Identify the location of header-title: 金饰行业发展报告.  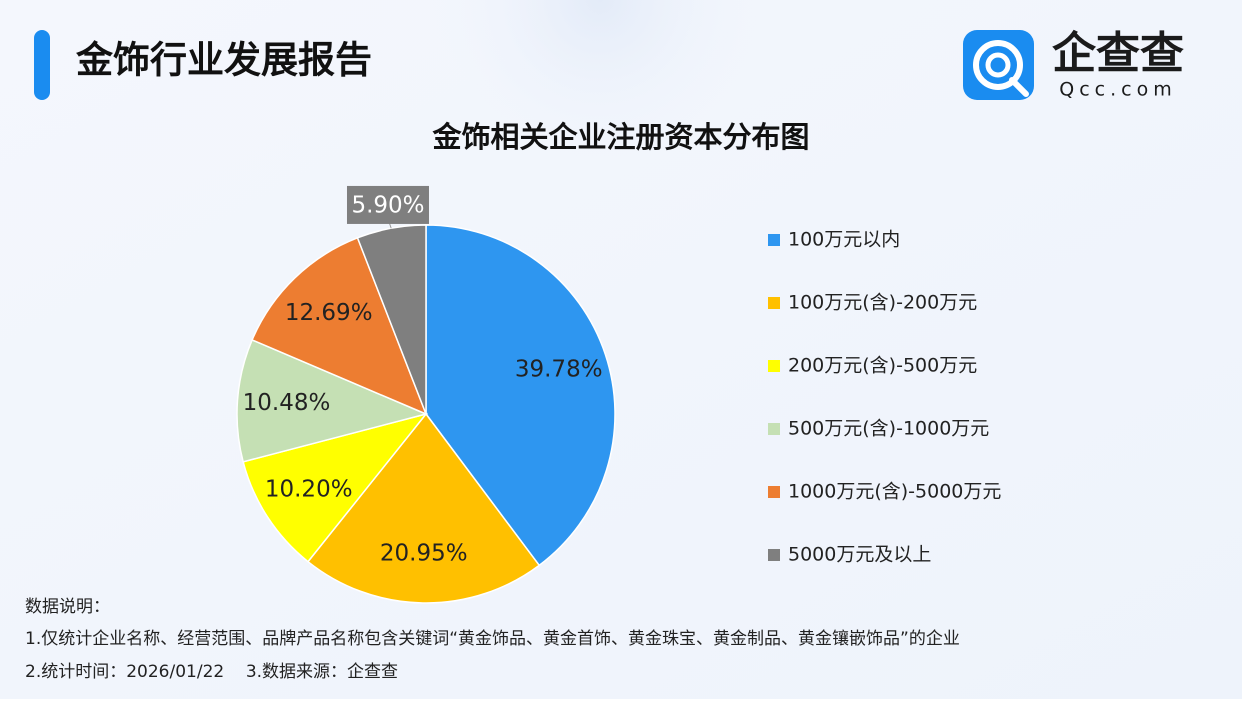
(224, 60).